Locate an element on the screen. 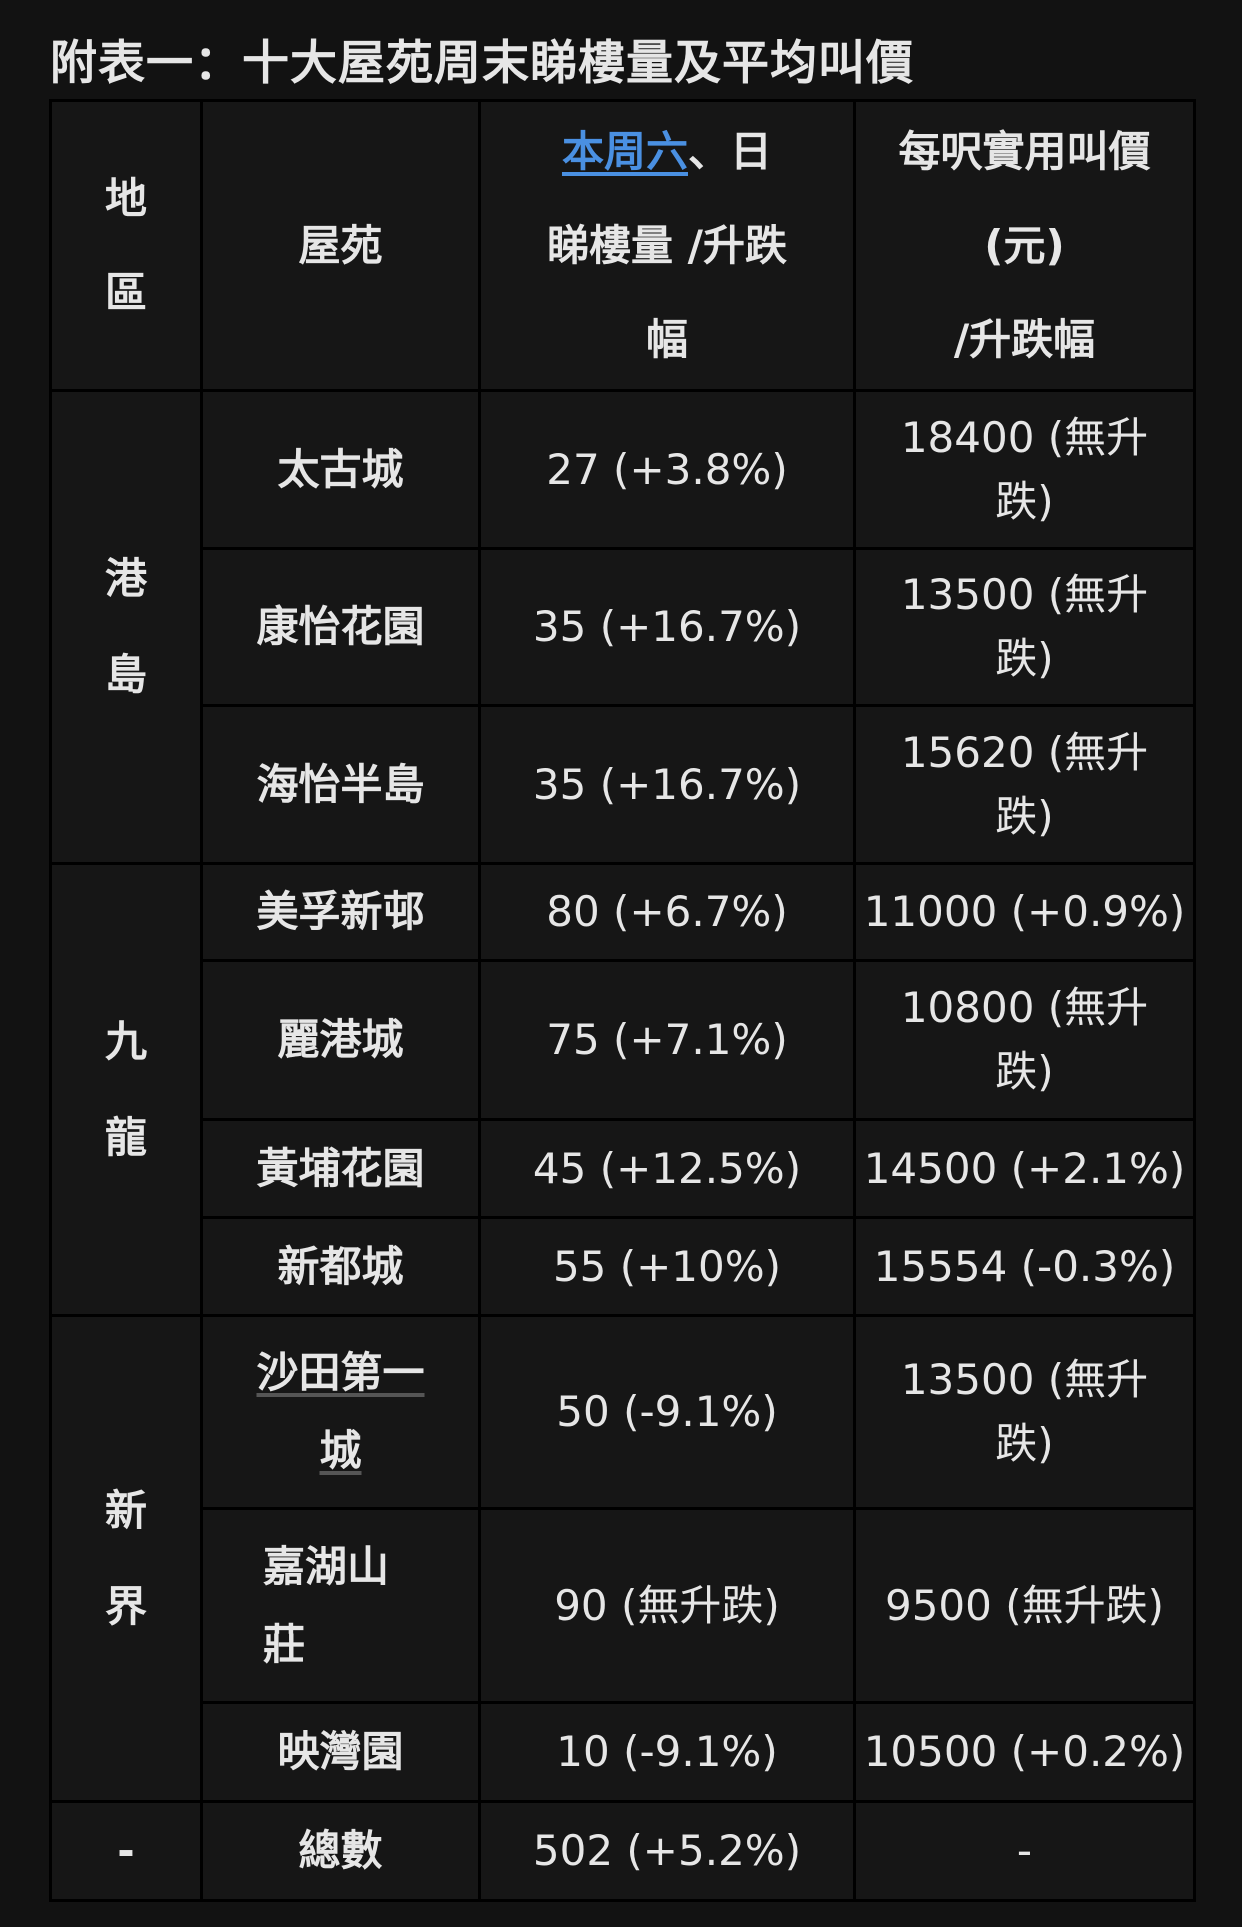 The width and height of the screenshot is (1242, 1927). viewings-cell: 502 (+5.2%) is located at coordinates (667, 1851).